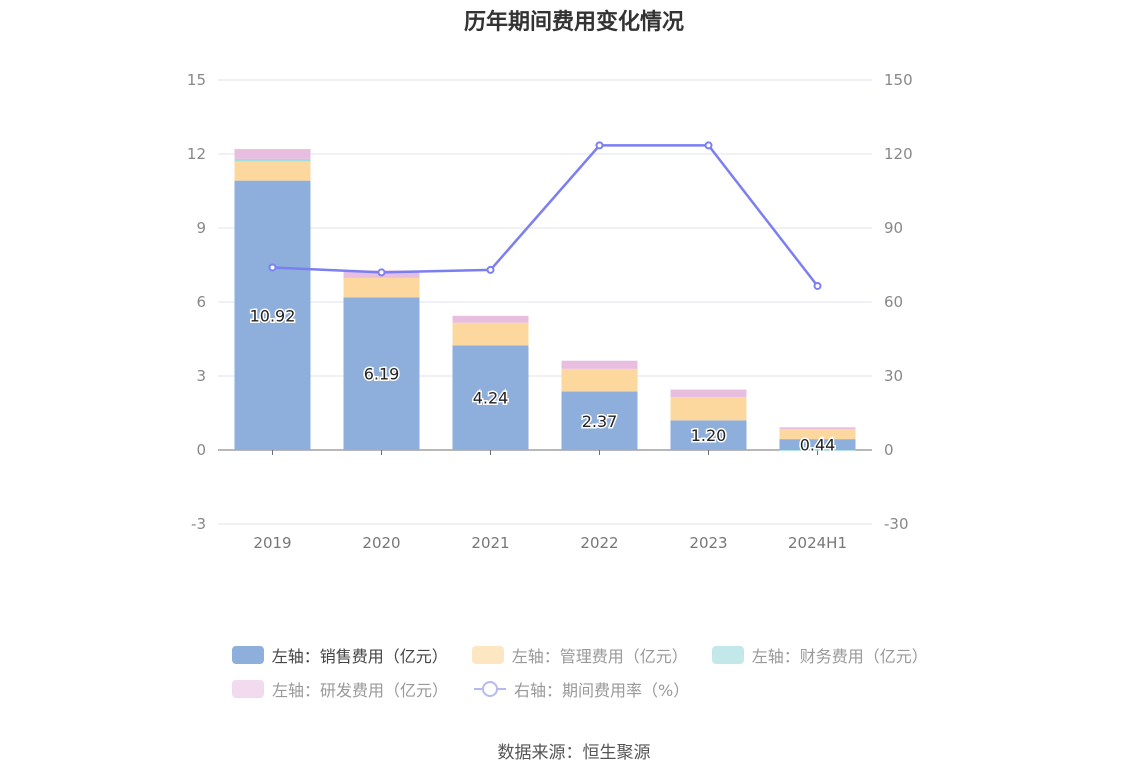  Describe the element at coordinates (201, 302) in the screenshot. I see `left-axis-tick-label: 6` at that location.